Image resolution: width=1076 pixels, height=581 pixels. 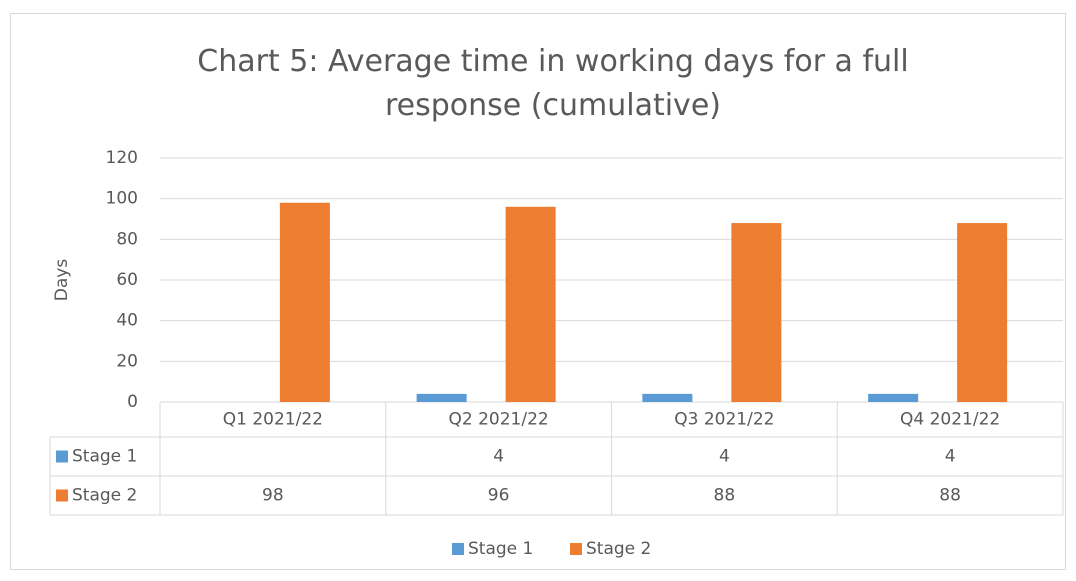 I want to click on y-tick-label: 0, so click(x=132, y=402).